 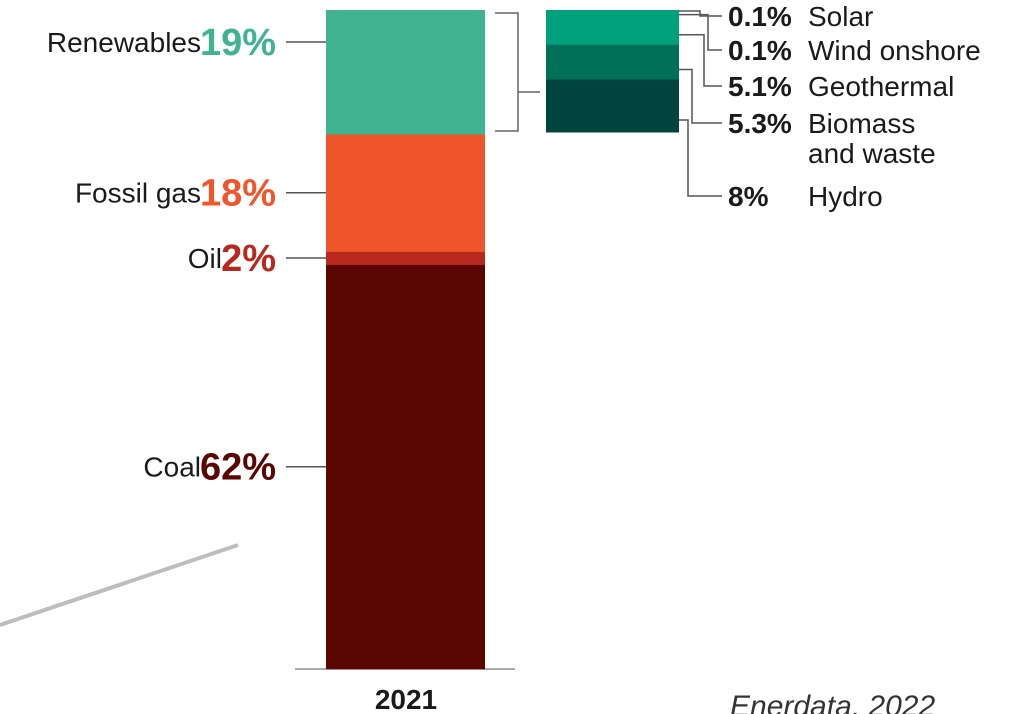 I want to click on bar-segment-oil, so click(x=405, y=258).